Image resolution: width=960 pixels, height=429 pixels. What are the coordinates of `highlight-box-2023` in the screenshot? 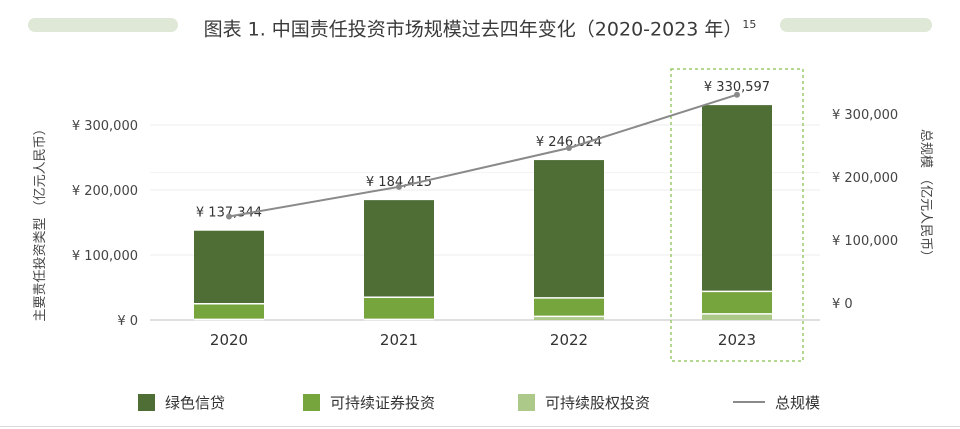 It's located at (737, 215).